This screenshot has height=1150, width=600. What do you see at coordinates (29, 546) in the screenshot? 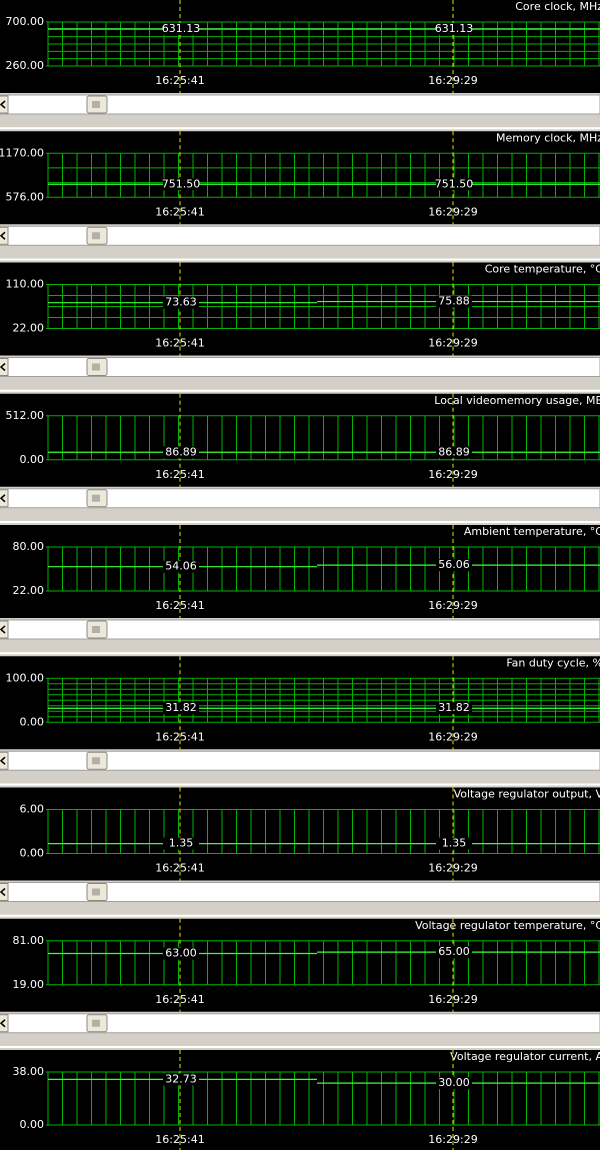
I see `y-tick-label: 80.00` at bounding box center [29, 546].